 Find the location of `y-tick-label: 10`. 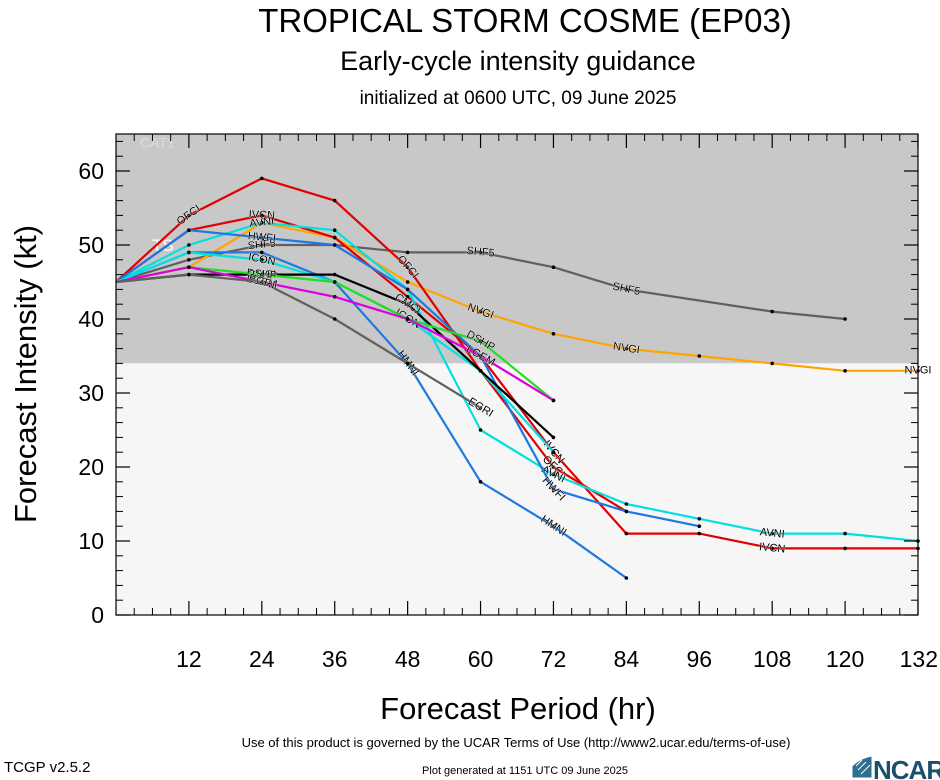

y-tick-label: 10 is located at coordinates (91, 541).